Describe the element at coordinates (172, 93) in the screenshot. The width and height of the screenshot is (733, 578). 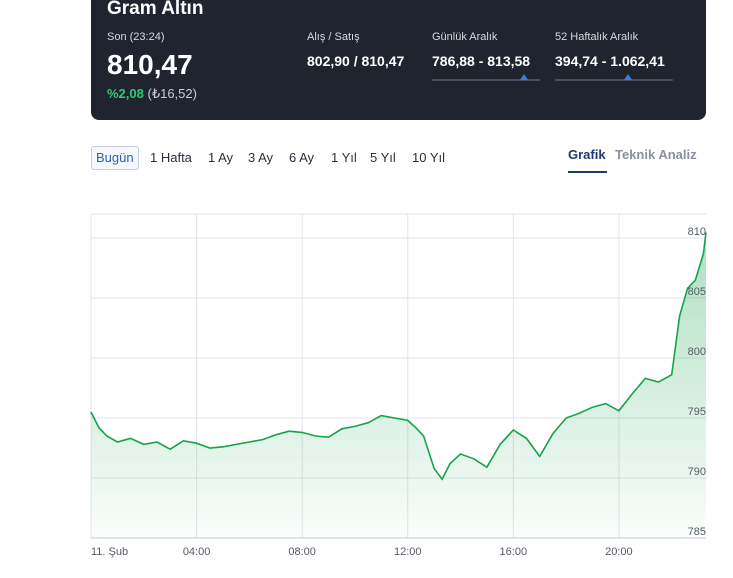
I see `change-amount: (₺16,52)` at that location.